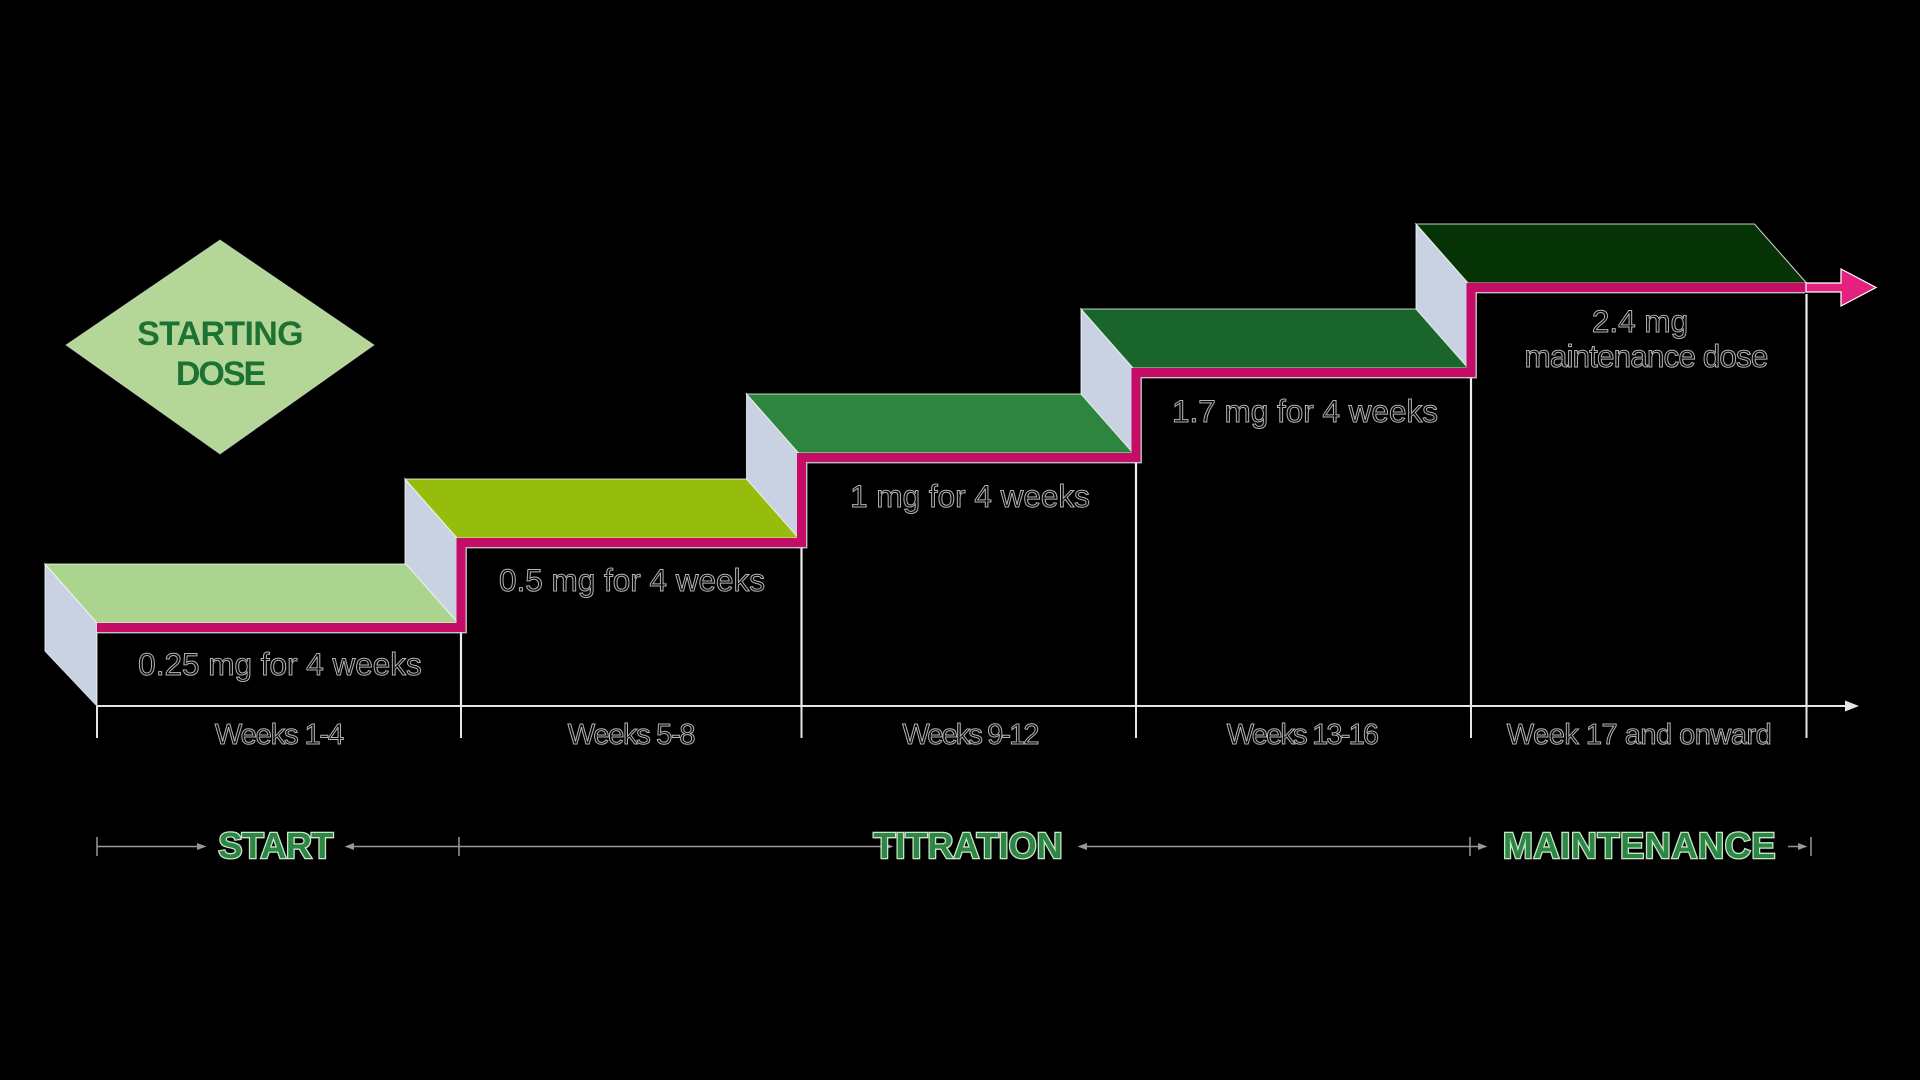  What do you see at coordinates (1639, 845) in the screenshot?
I see `svg-text: MAINTENANCE` at bounding box center [1639, 845].